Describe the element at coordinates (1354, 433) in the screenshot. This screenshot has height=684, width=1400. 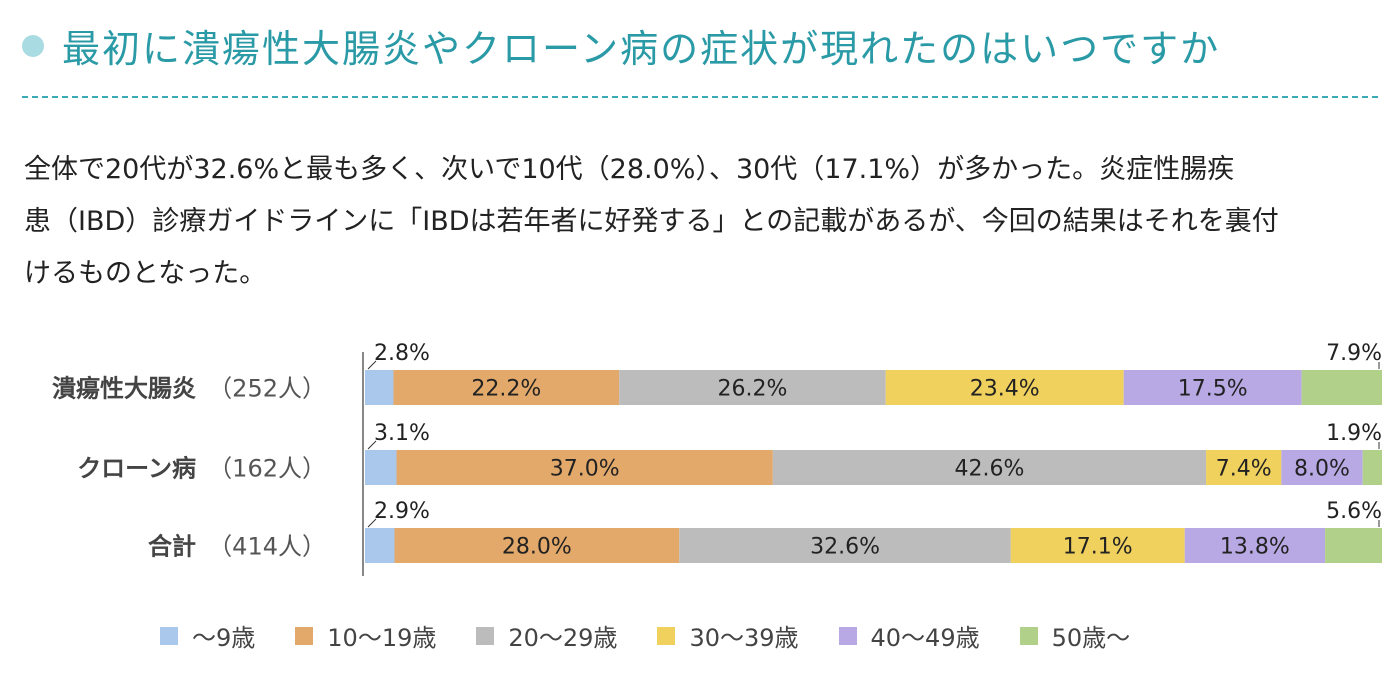
I see `data-label: 1.9%` at that location.